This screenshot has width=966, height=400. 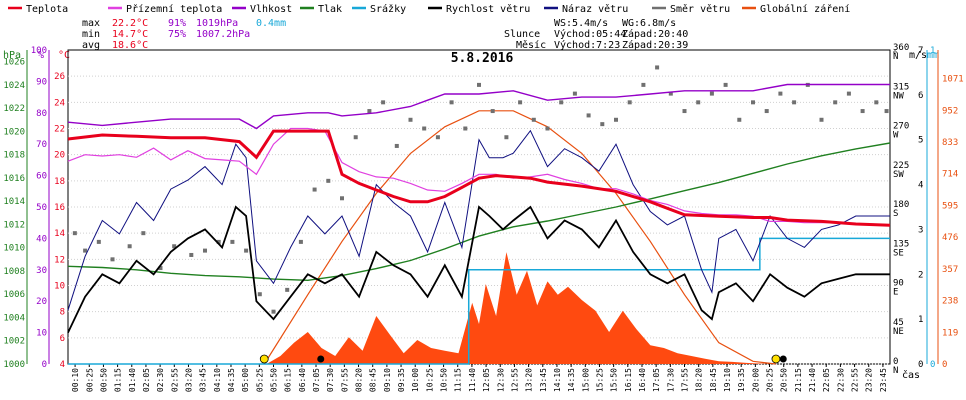 I want to click on x-tick-label: 21:40, so click(x=812, y=380).